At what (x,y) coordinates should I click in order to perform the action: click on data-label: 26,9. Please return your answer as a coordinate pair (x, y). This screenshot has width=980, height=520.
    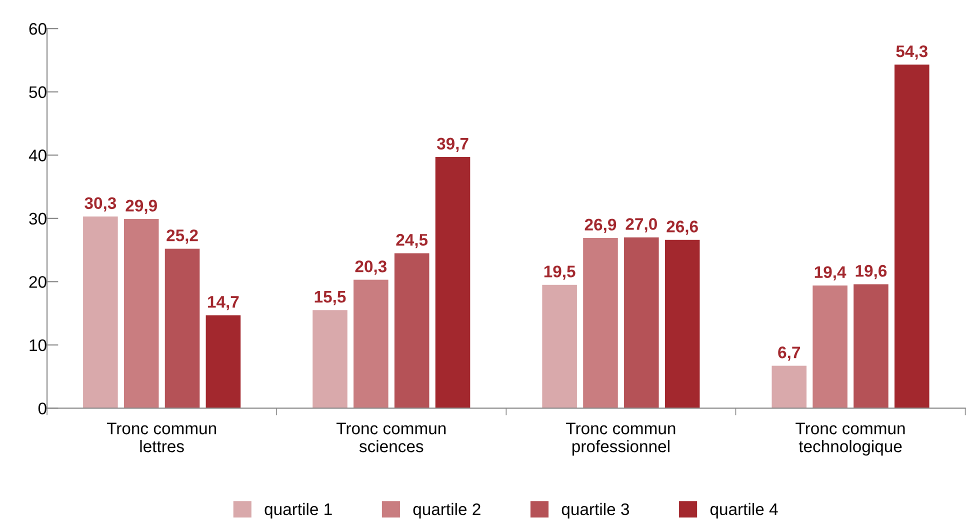
    Looking at the image, I should click on (600, 225).